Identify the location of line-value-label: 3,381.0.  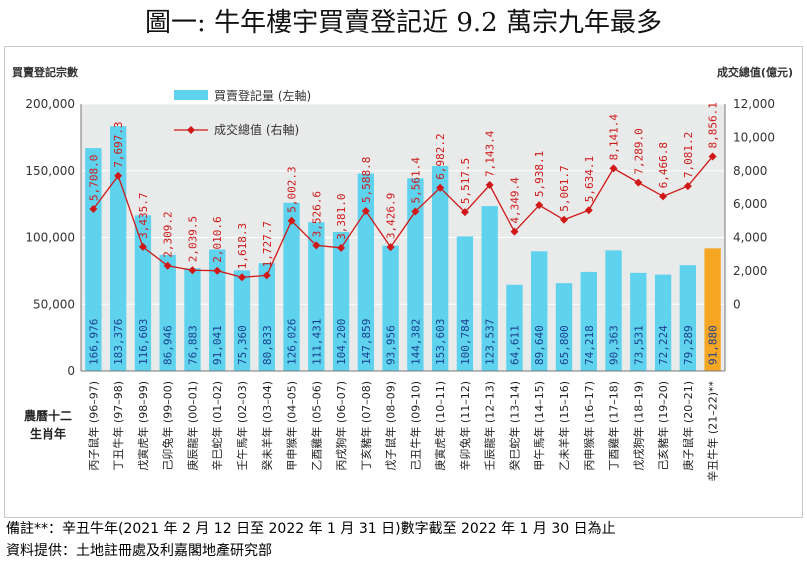
(341, 216).